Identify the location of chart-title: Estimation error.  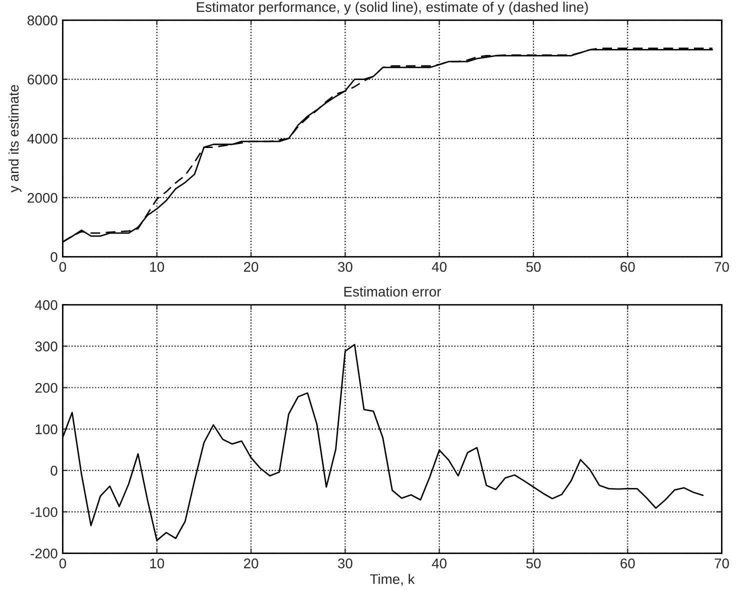
(393, 291).